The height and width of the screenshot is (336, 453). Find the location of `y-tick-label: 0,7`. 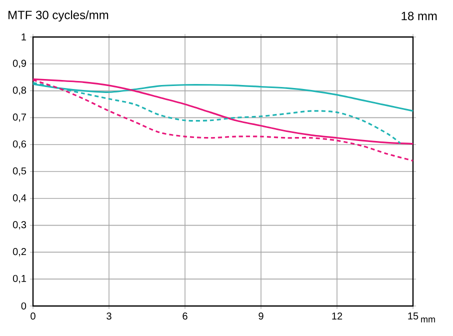

y-tick-label: 0,7 is located at coordinates (19, 118).